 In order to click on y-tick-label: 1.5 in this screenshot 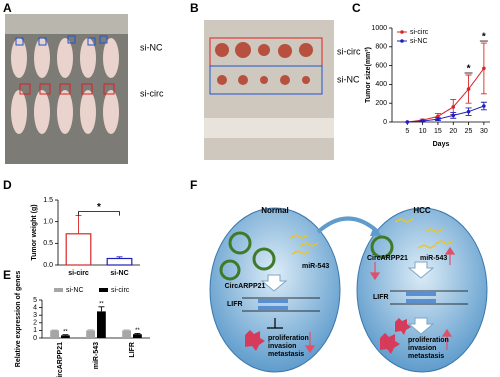, I will do `click(48, 200)`.